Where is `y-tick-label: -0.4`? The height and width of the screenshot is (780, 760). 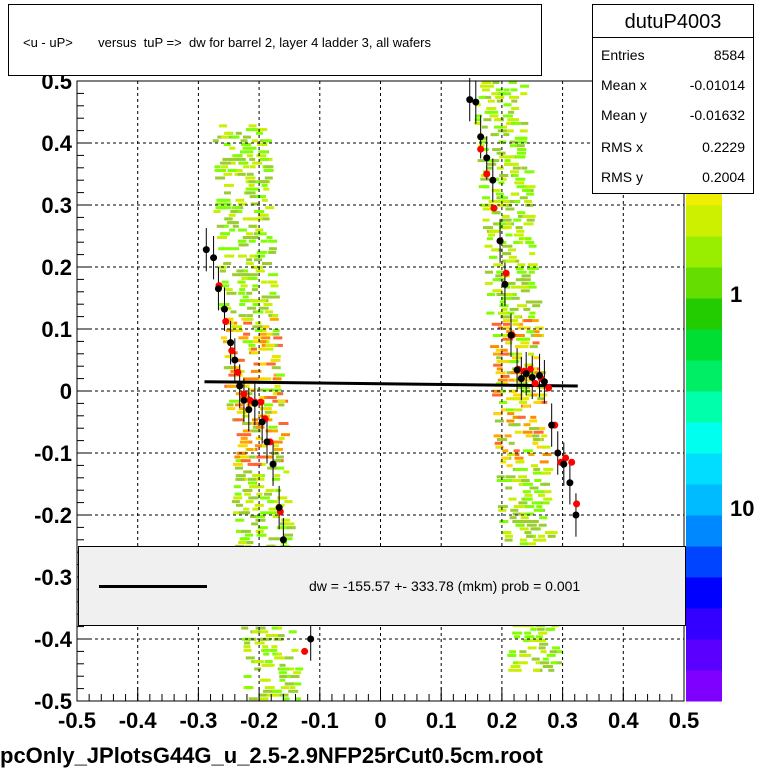 y-tick-label: -0.4 is located at coordinates (53, 639).